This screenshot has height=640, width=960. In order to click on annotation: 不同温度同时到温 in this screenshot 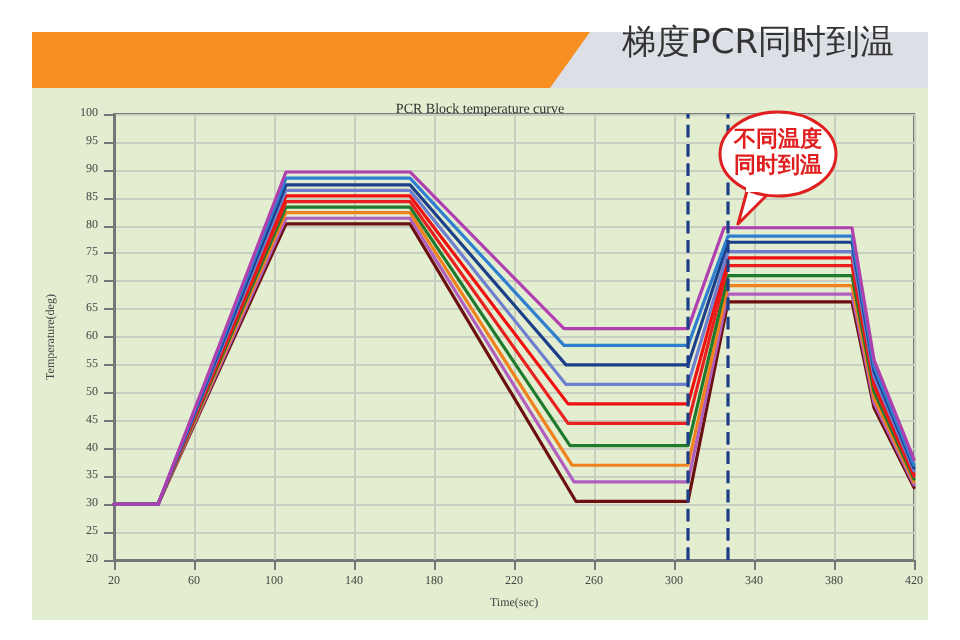, I will do `click(778, 152)`.